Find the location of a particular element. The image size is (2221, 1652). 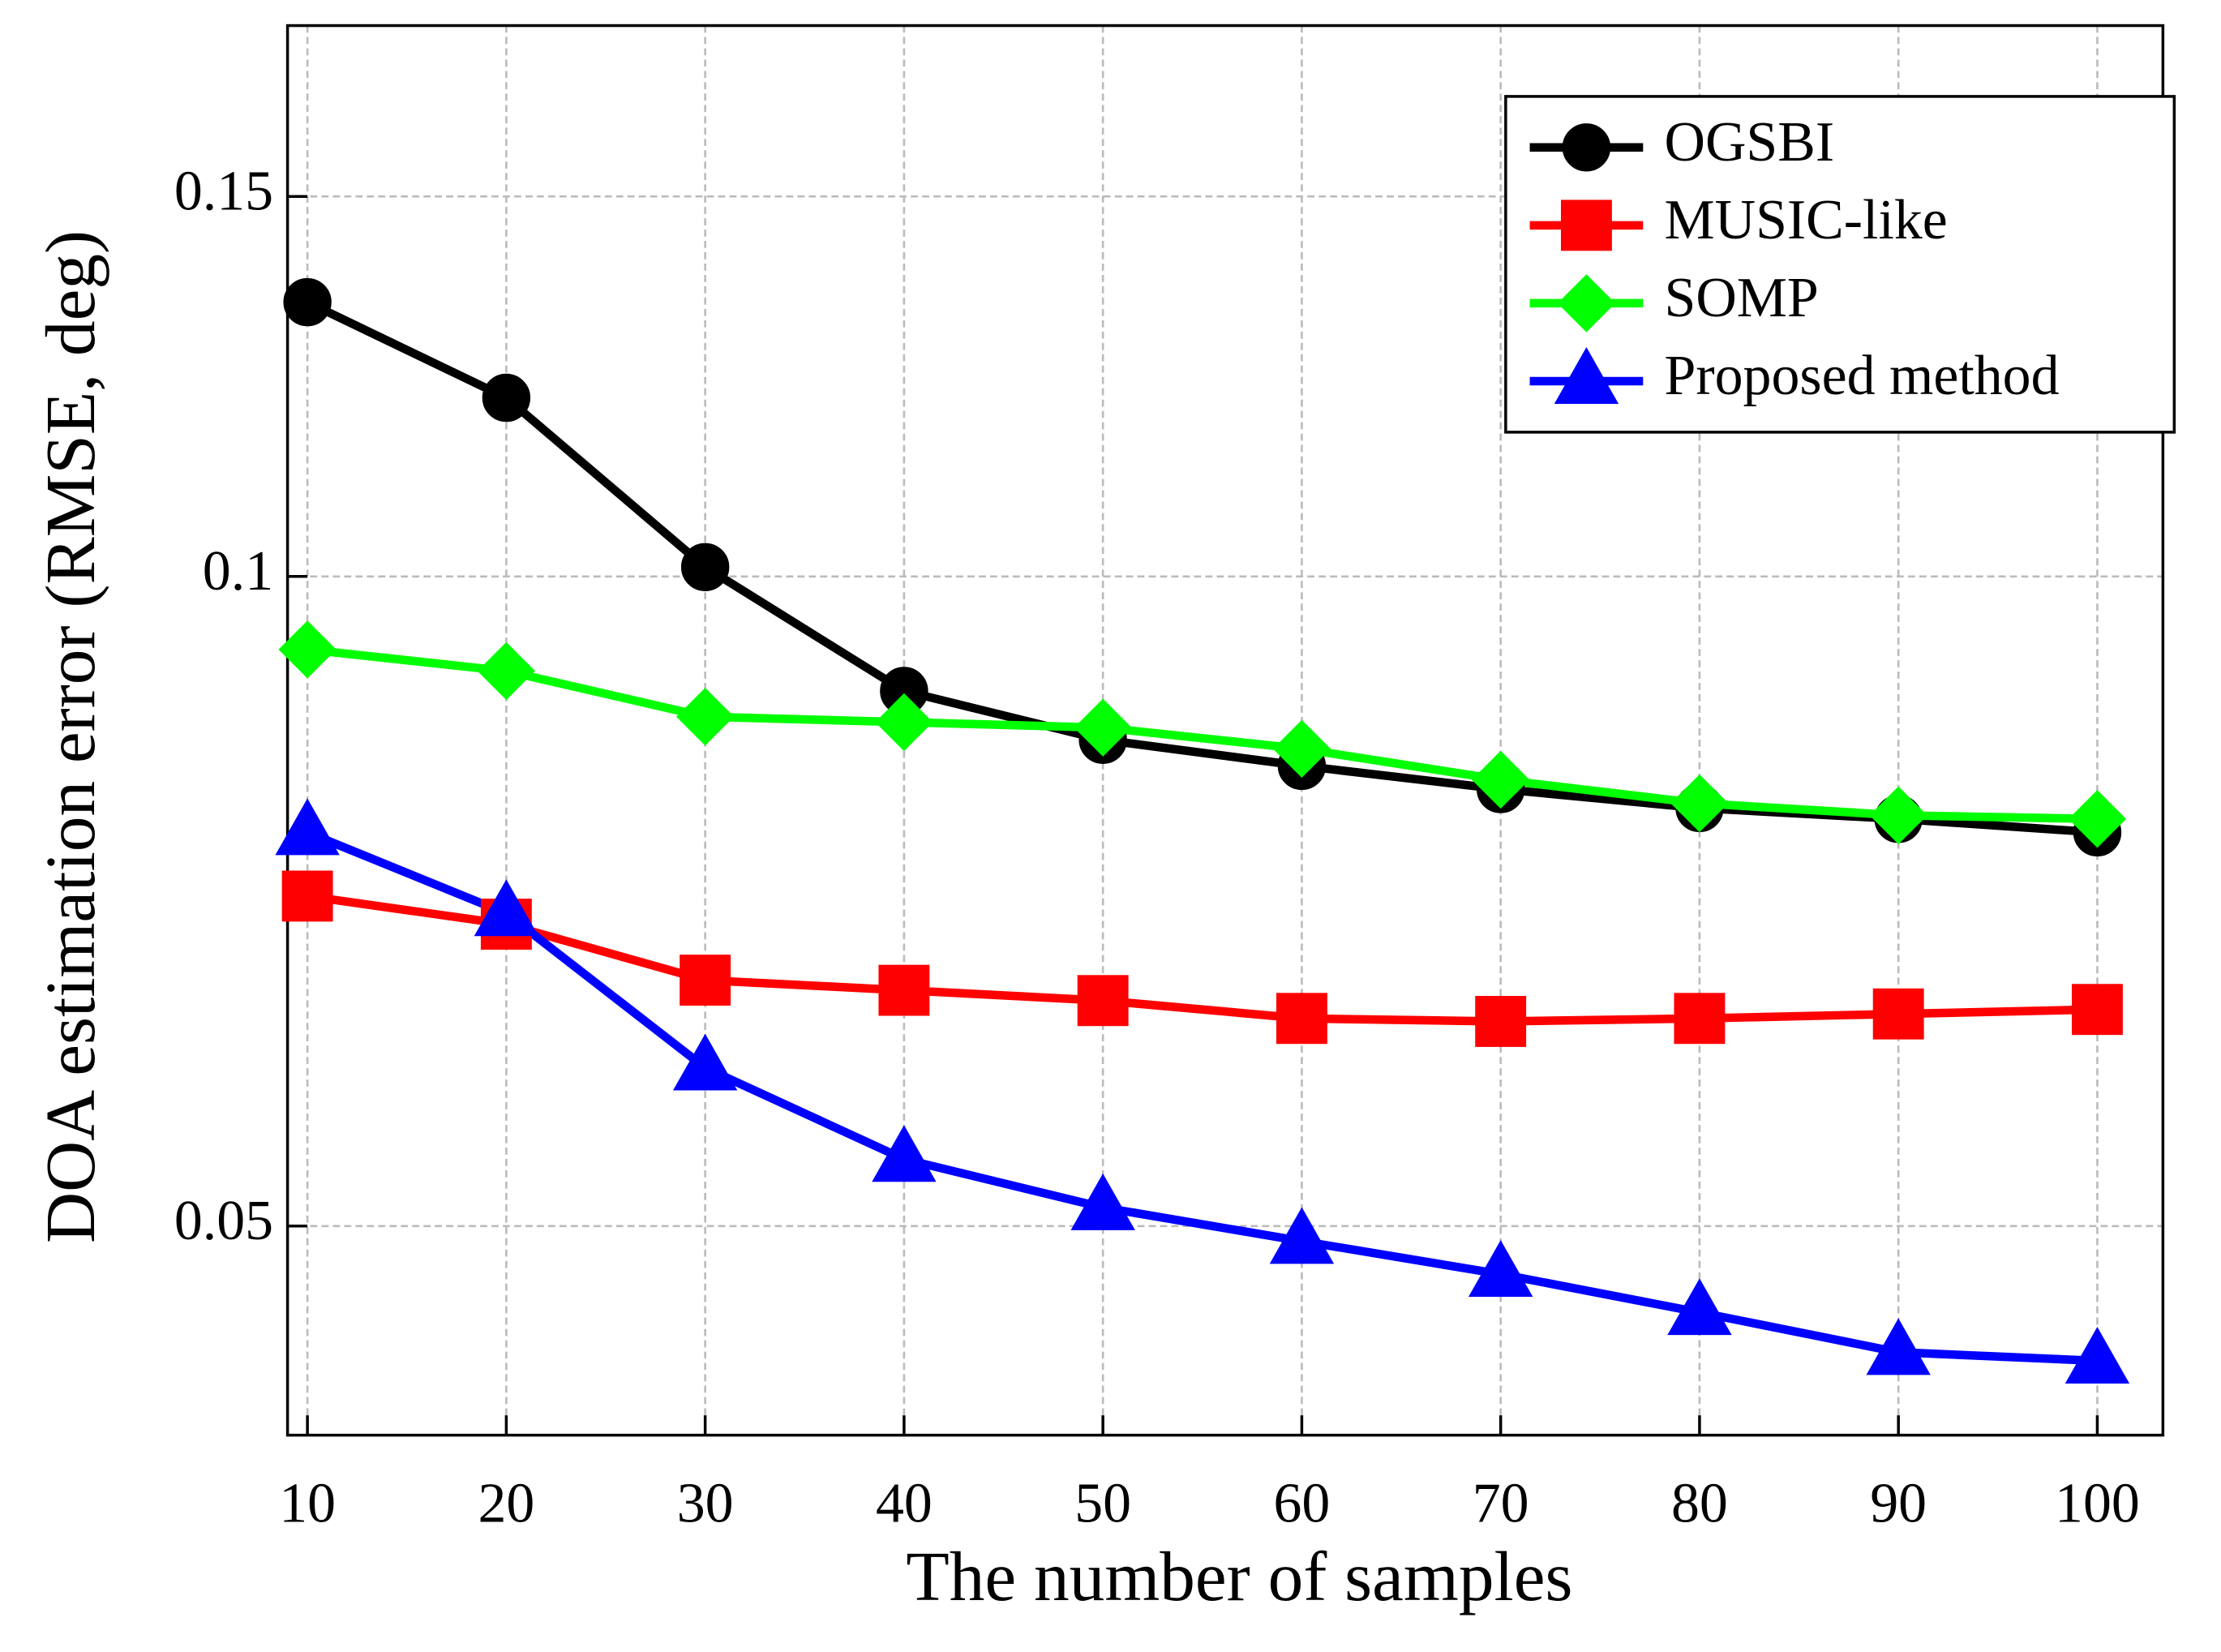

x-tick-label: 70 is located at coordinates (1501, 1503).